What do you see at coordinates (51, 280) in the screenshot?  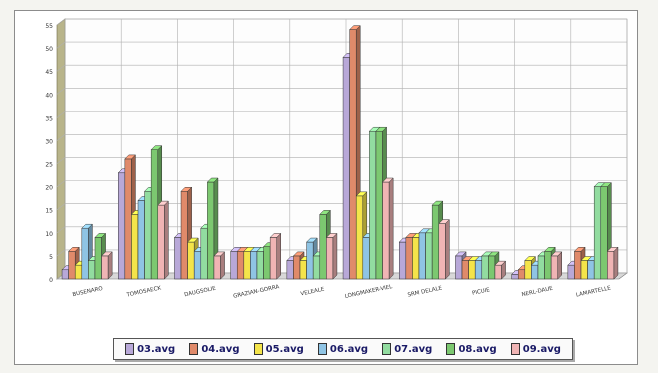 I see `y-tick-label: 0` at bounding box center [51, 280].